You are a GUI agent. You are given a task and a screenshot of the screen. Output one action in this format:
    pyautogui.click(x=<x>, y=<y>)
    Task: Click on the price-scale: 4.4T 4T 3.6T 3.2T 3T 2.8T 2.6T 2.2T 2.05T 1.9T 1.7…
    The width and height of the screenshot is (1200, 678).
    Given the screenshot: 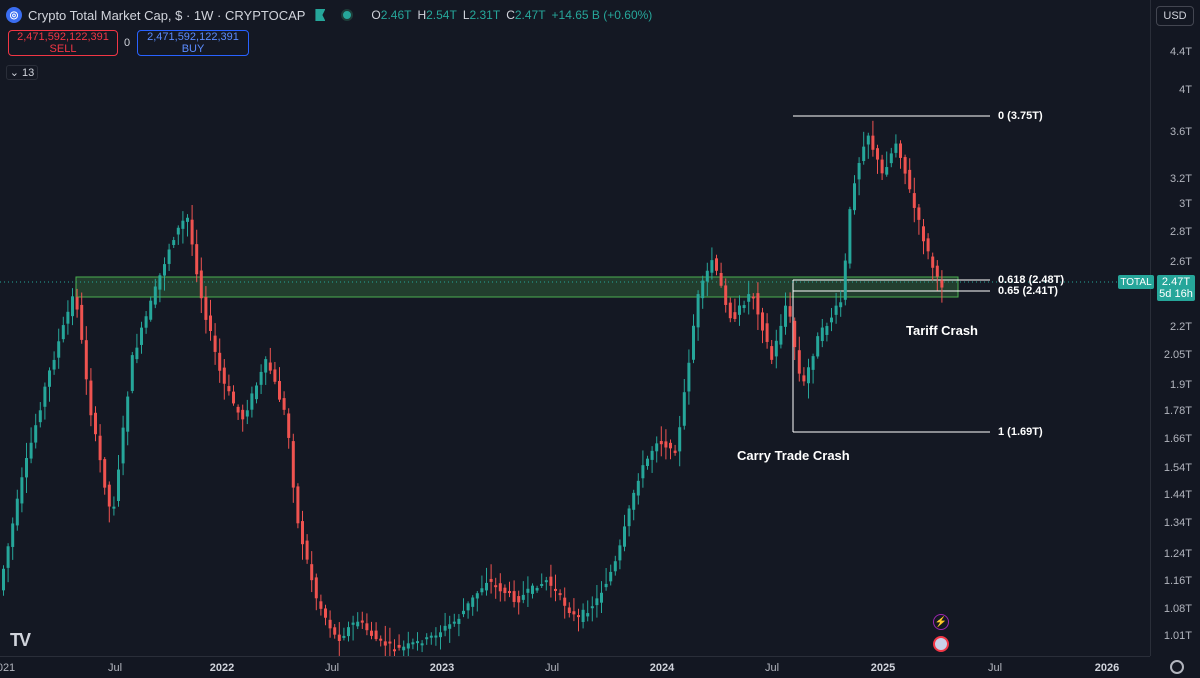 What is the action you would take?
    pyautogui.click(x=1175, y=328)
    